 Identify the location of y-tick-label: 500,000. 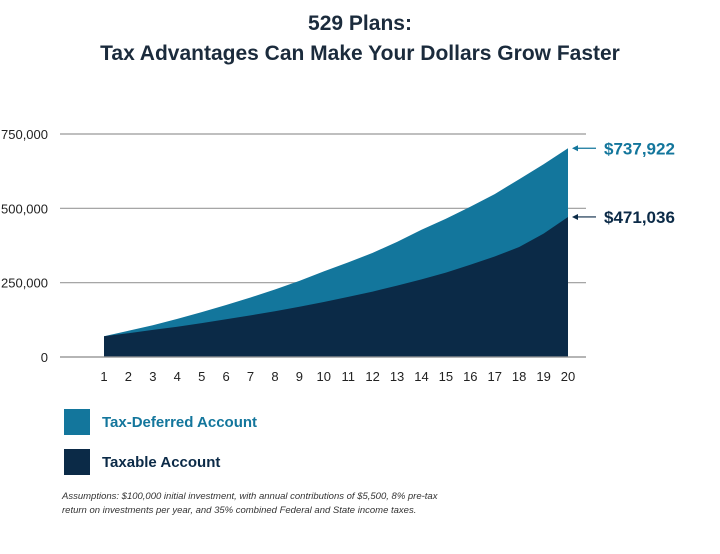
(24, 208).